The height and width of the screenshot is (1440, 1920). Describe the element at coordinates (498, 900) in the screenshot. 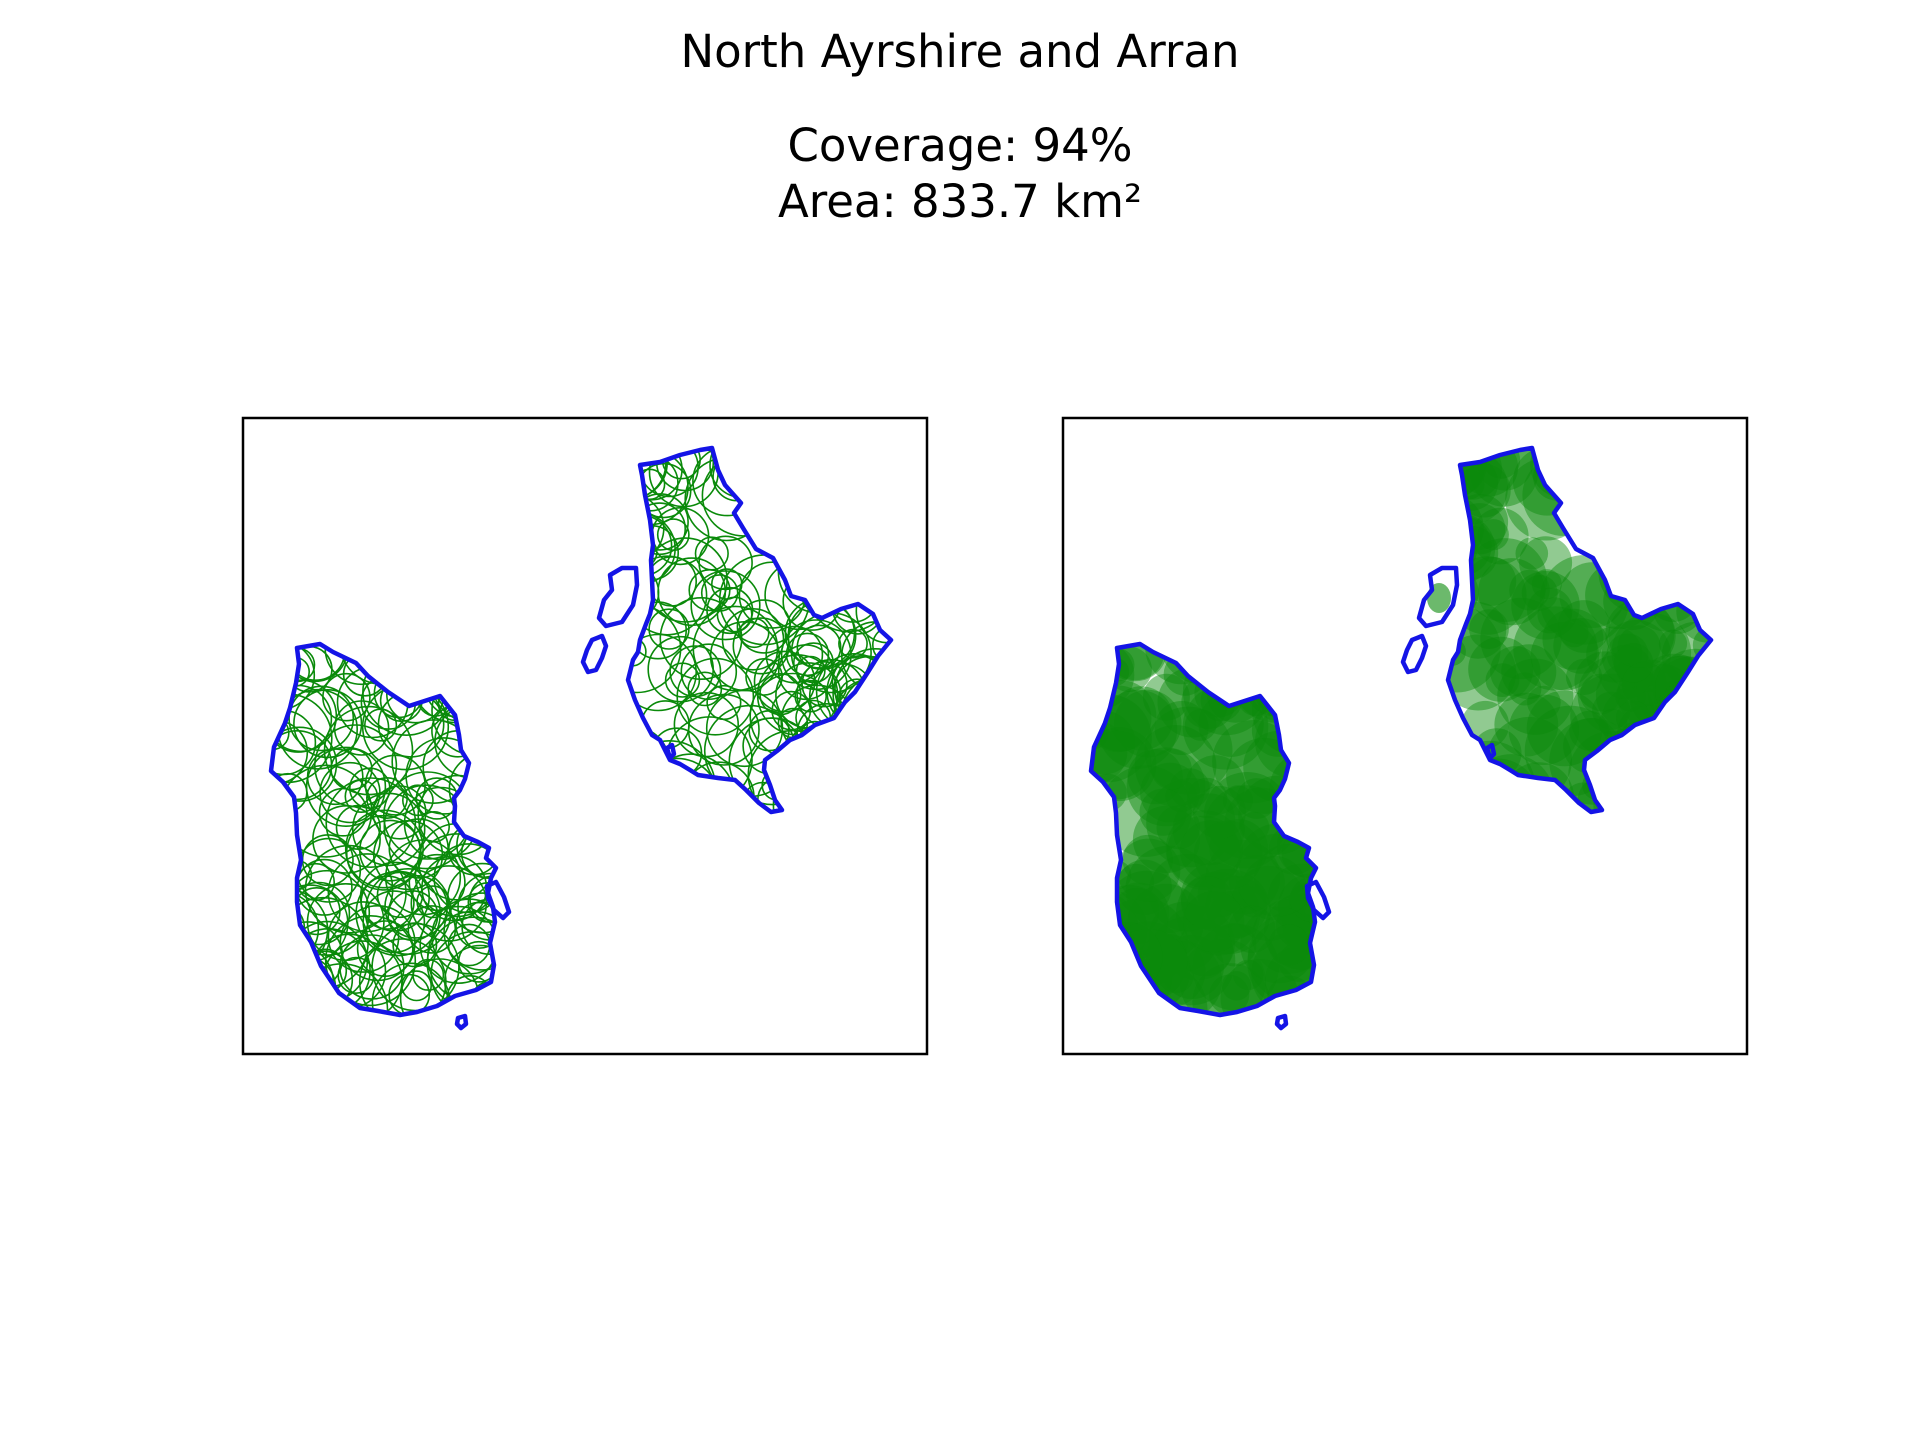

I see `holy-isle-boundary` at that location.